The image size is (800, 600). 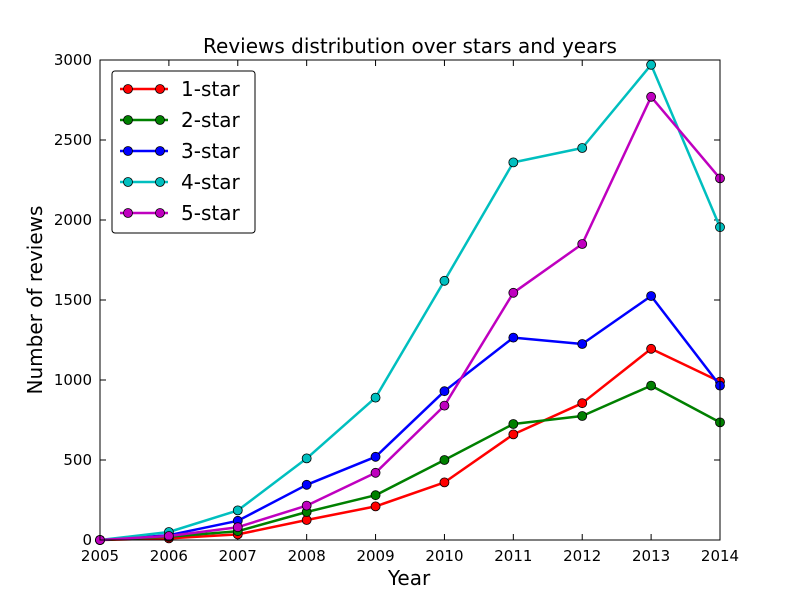 What do you see at coordinates (582, 556) in the screenshot?
I see `x-tick-label: 2012` at bounding box center [582, 556].